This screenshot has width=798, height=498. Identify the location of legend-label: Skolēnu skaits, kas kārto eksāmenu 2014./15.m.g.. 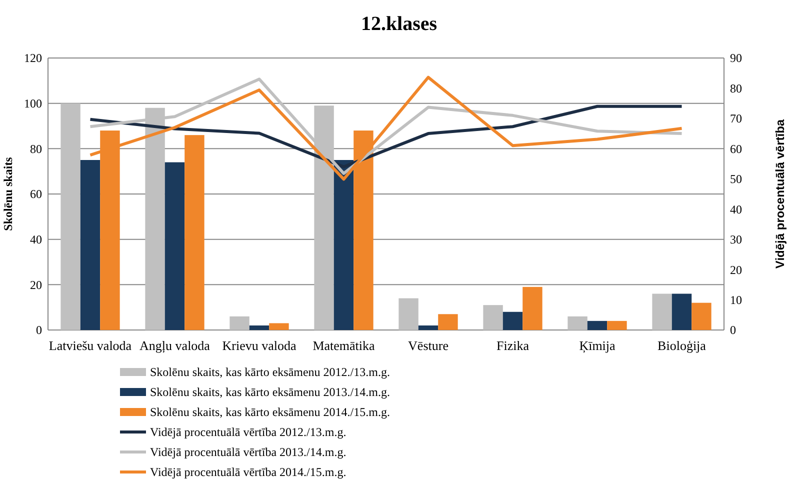
(270, 412).